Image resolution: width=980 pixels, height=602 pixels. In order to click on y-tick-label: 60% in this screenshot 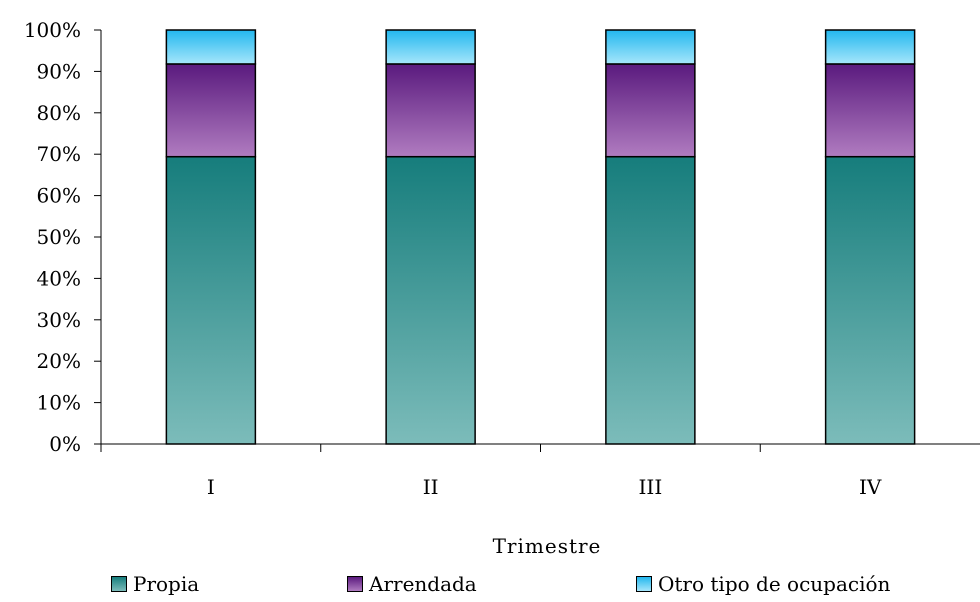, I will do `click(59, 196)`.